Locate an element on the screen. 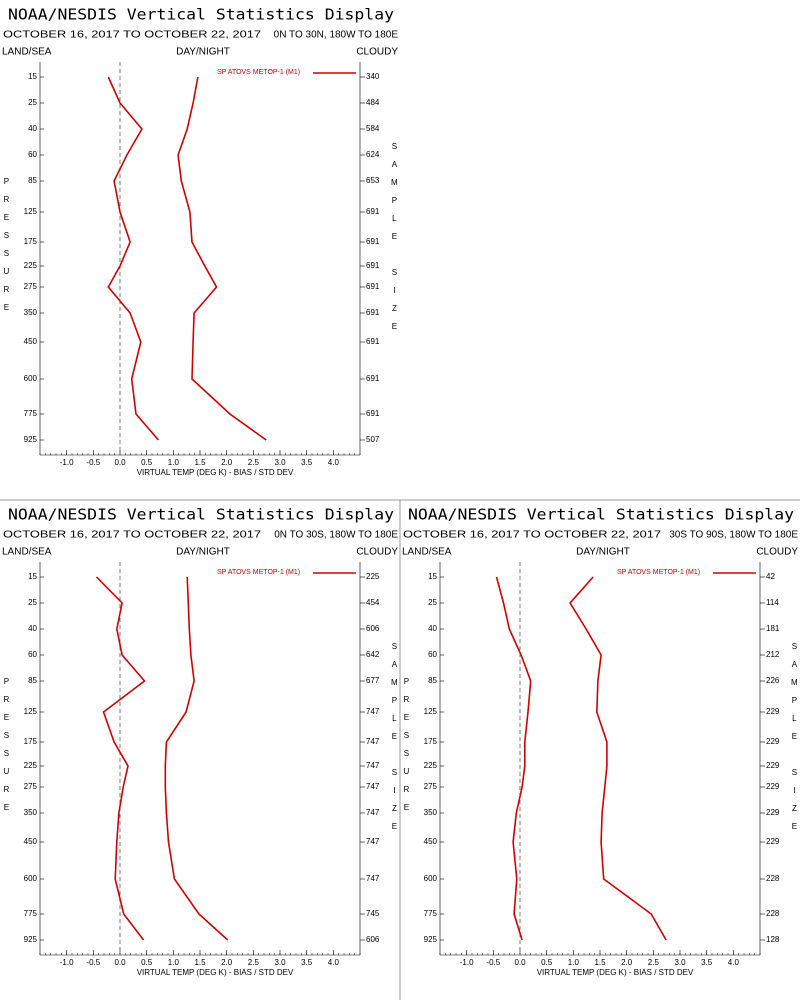 This screenshot has height=1000, width=800. sample-size: 677 is located at coordinates (373, 680).